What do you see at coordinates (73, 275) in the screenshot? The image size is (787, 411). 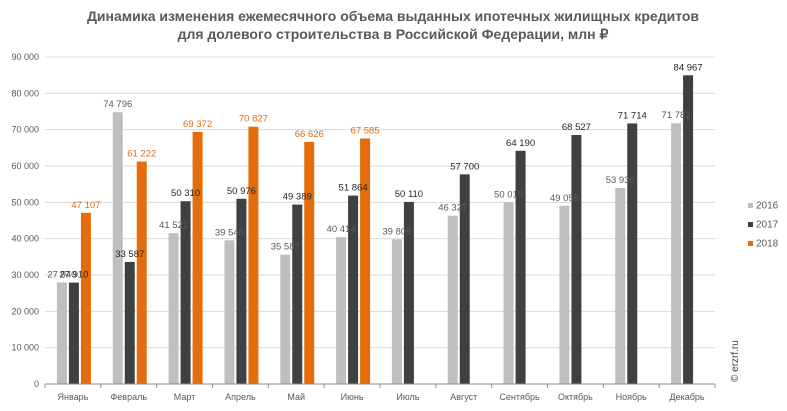 I see `data-label-2017: 27 910` at bounding box center [73, 275].